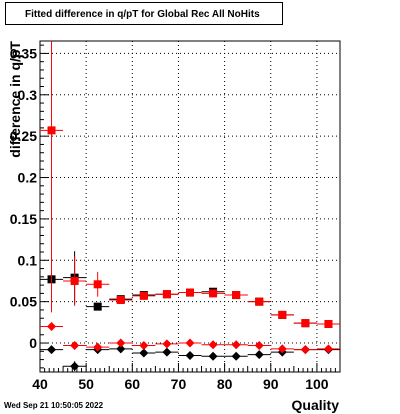 The height and width of the screenshot is (414, 400). What do you see at coordinates (225, 384) in the screenshot?
I see `x-tick-label: 80` at bounding box center [225, 384].